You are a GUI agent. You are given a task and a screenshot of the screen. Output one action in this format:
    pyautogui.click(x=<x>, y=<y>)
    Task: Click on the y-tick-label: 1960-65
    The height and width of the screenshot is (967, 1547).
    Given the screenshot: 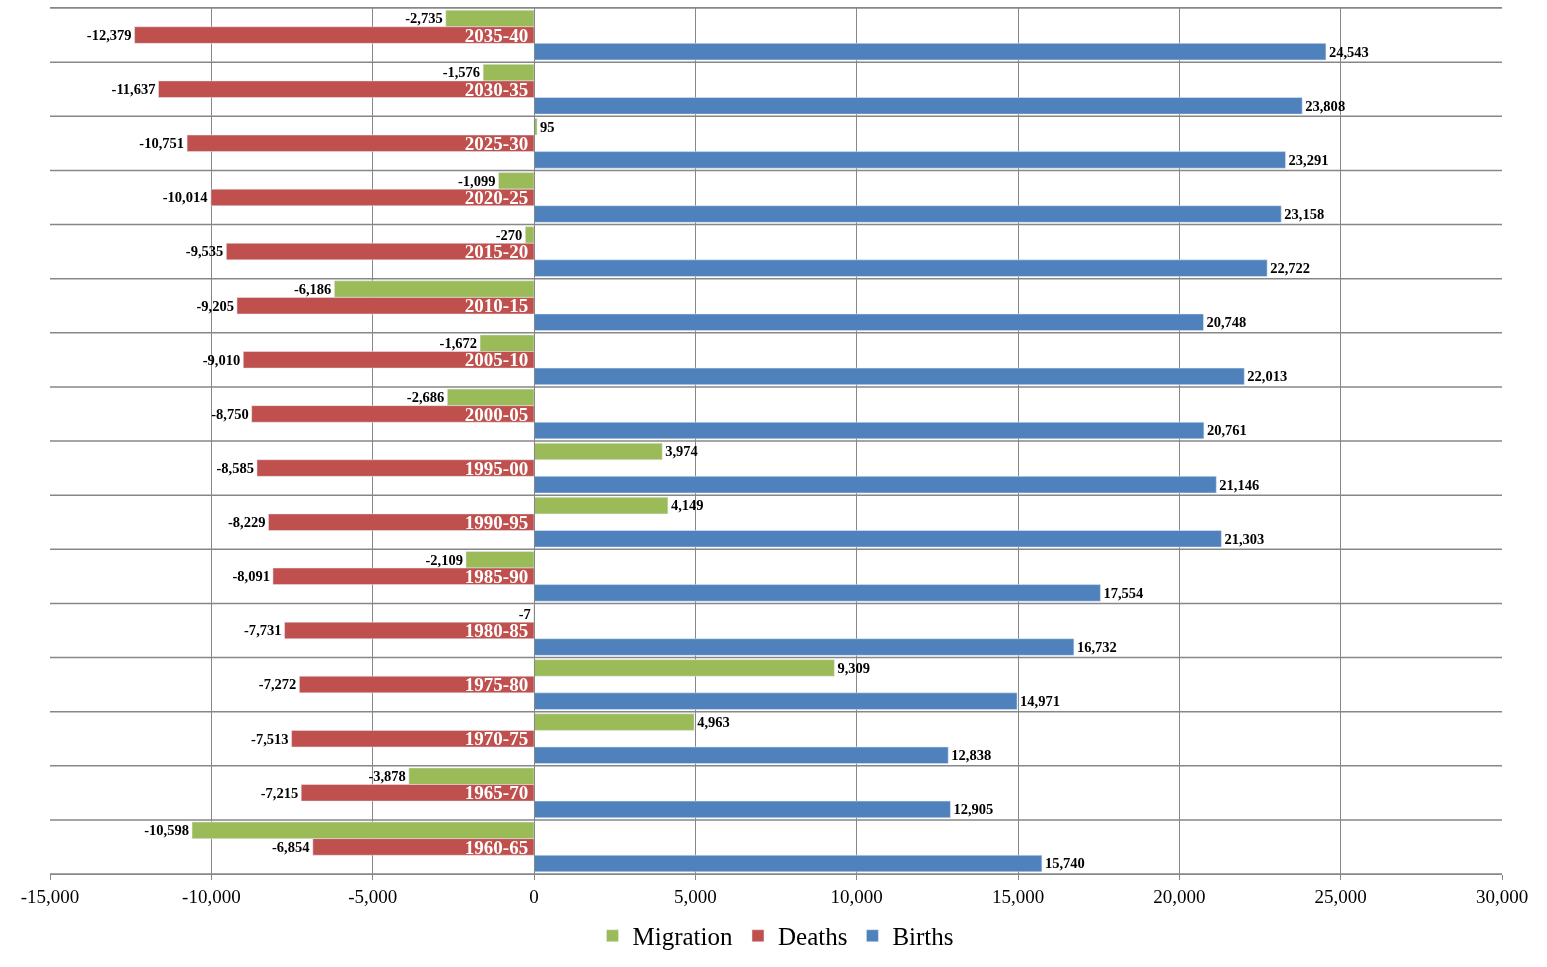 What is the action you would take?
    pyautogui.click(x=496, y=847)
    